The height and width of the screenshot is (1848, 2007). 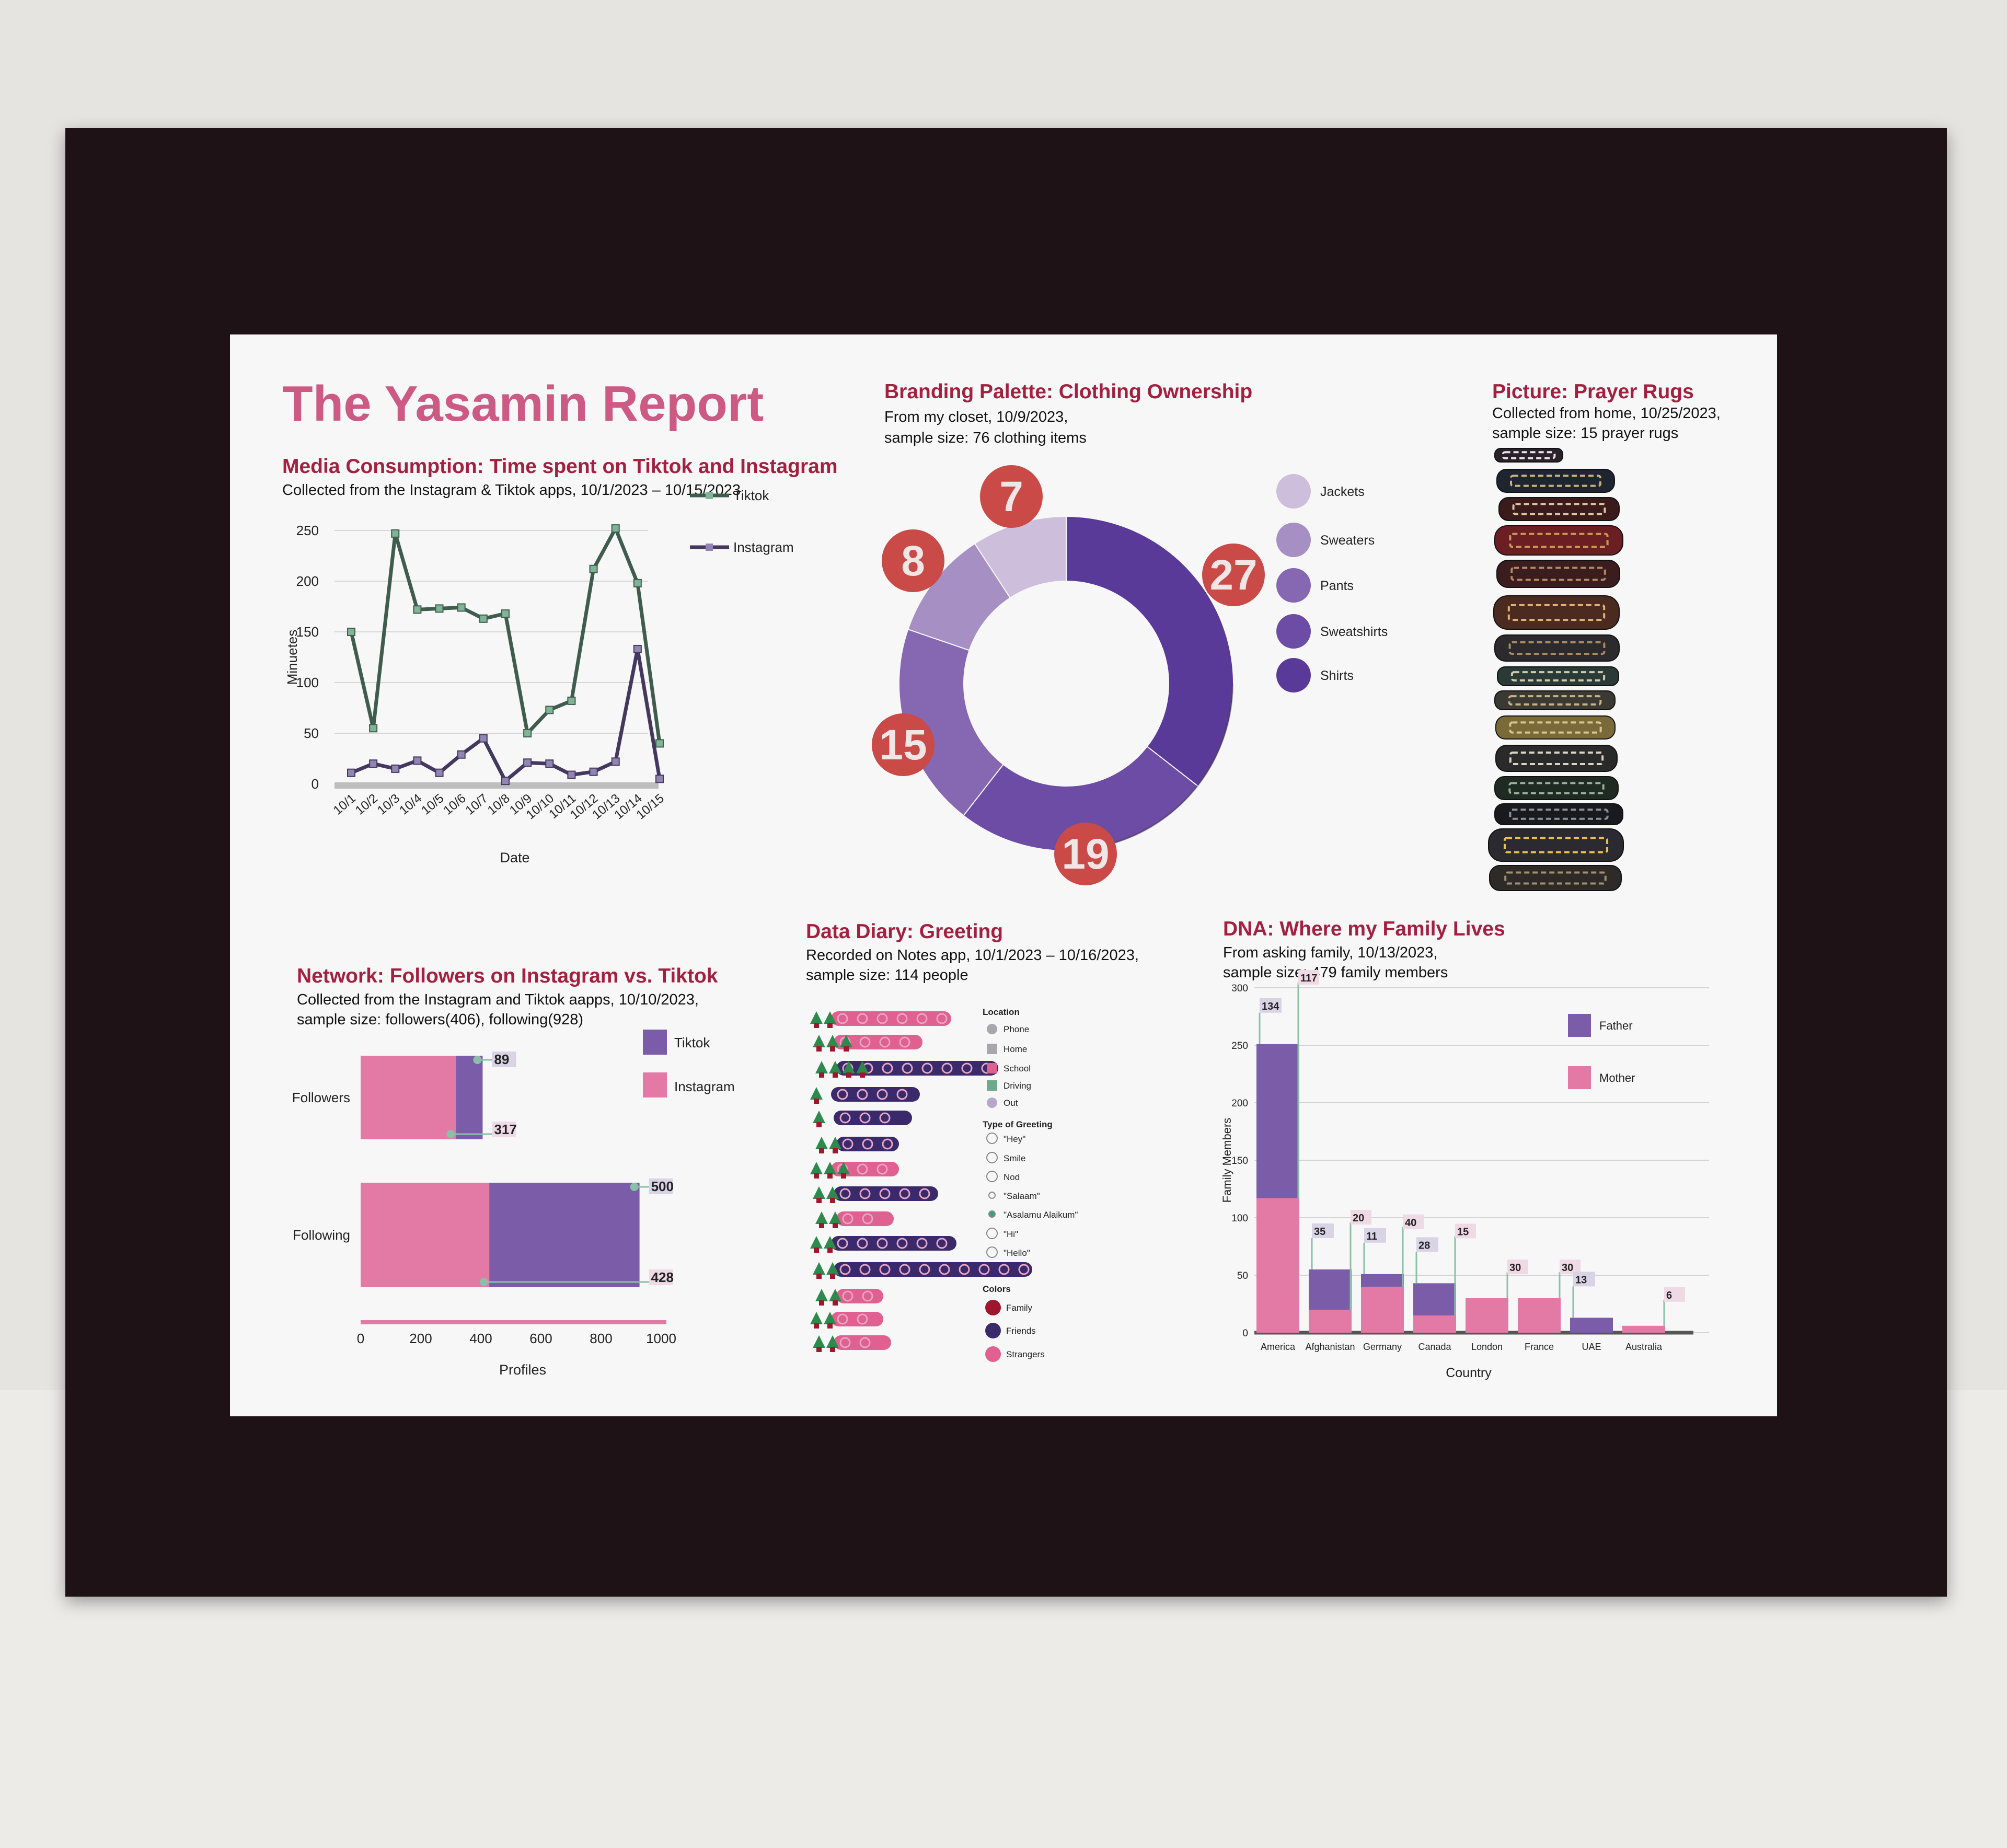 I want to click on legend-title-location: Location, so click(x=1001, y=1012).